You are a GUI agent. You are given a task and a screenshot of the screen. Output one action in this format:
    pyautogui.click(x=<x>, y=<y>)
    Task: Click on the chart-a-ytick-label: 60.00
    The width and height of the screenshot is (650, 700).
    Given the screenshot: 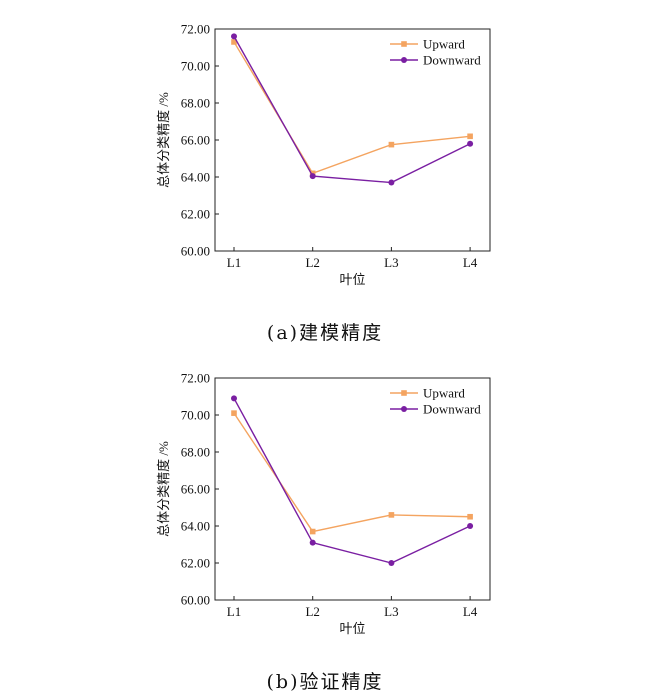 What is the action you would take?
    pyautogui.click(x=195, y=251)
    